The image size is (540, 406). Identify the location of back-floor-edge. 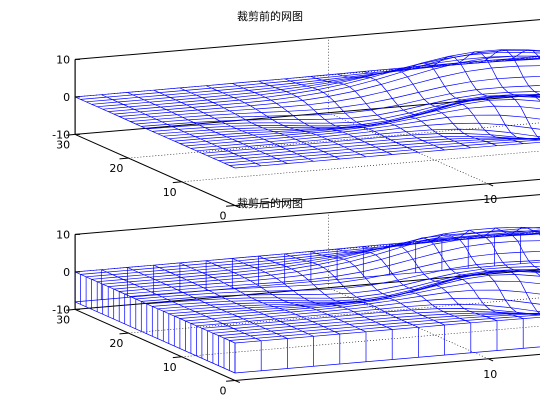
(307, 114).